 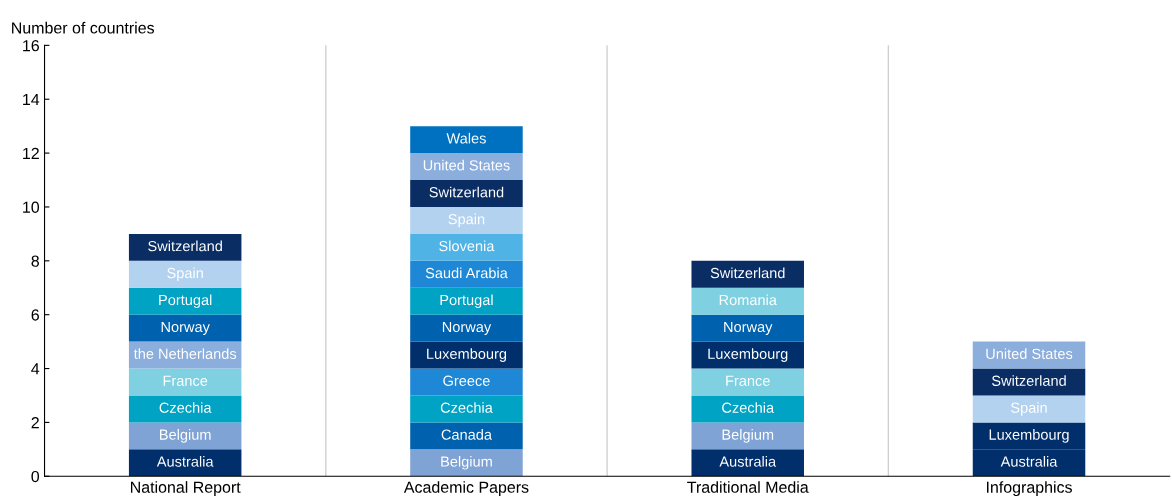 I want to click on data-label: the Netherlands, so click(x=185, y=353).